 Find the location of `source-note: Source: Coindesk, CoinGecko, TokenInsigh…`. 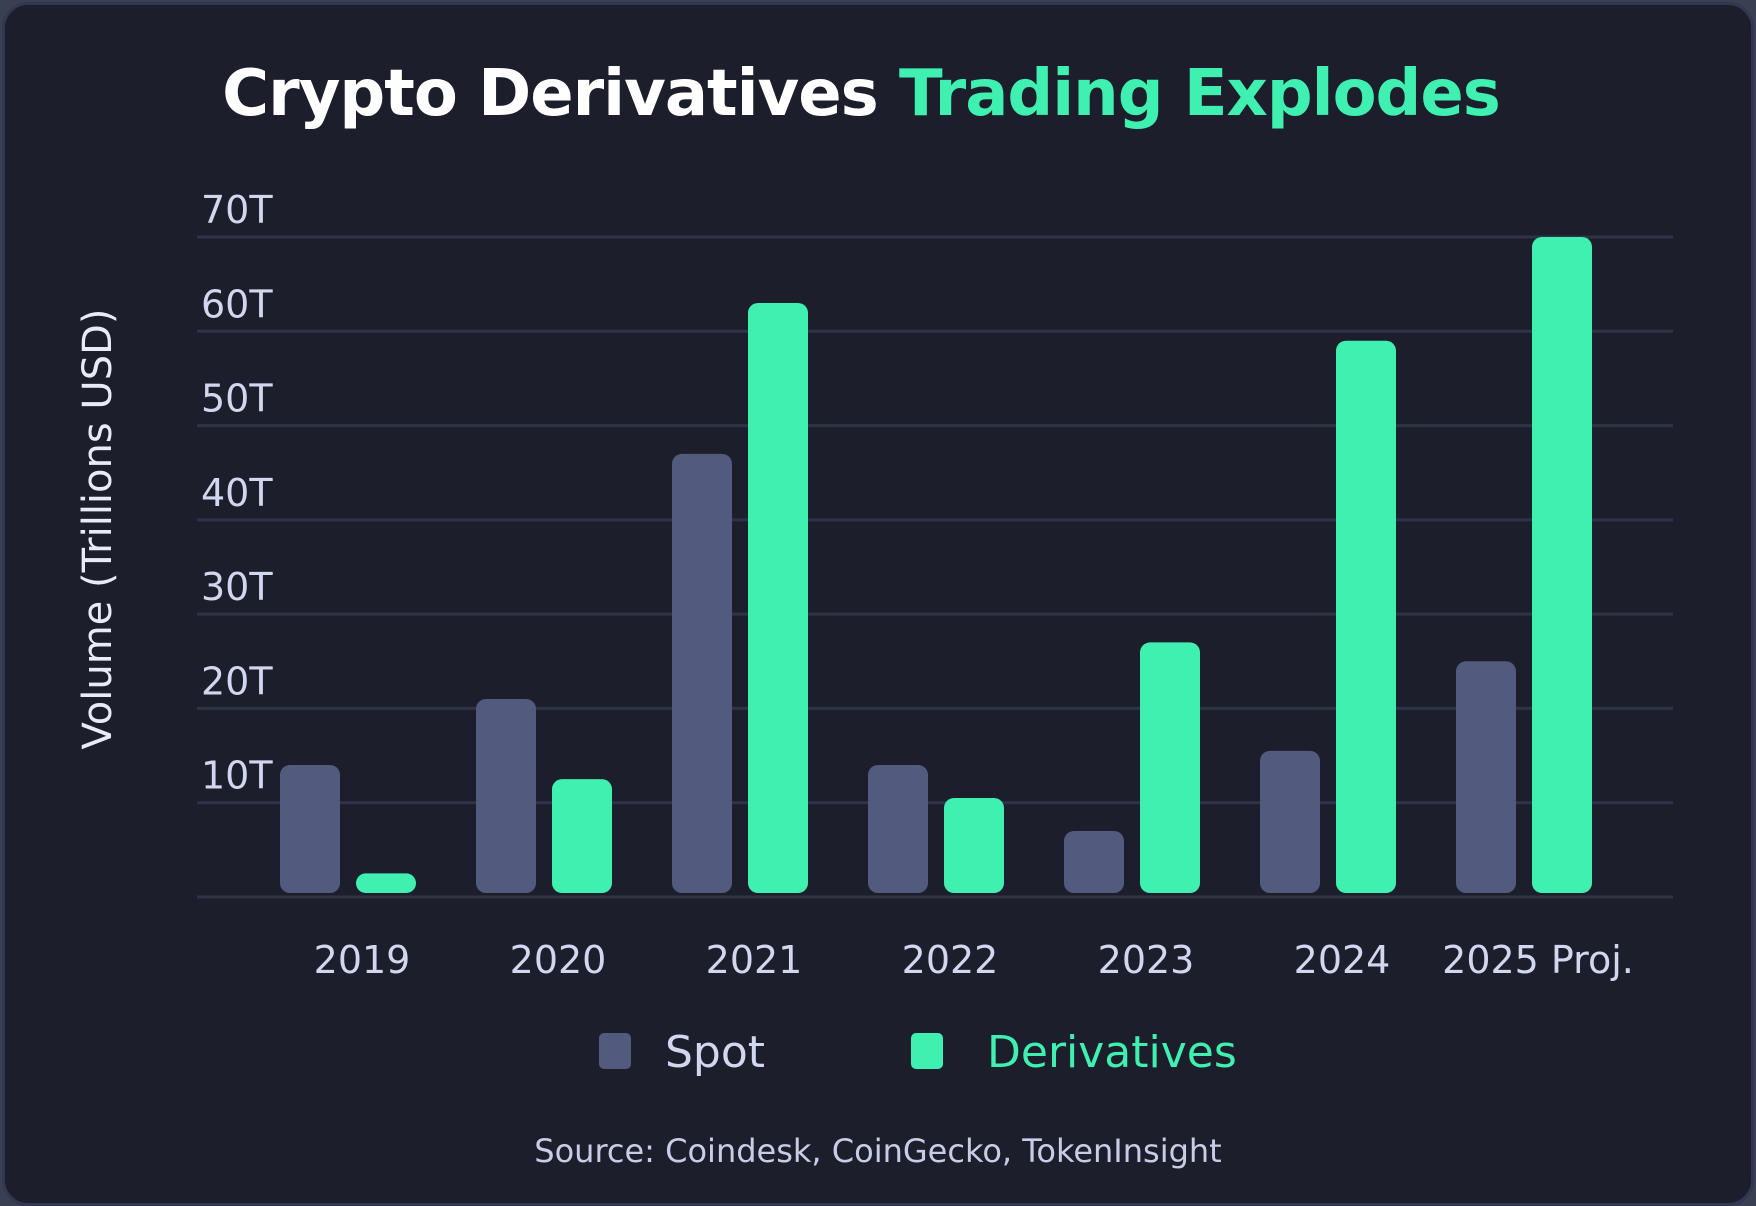

source-note: Source: Coindesk, CoinGecko, TokenInsigh… is located at coordinates (878, 1151).